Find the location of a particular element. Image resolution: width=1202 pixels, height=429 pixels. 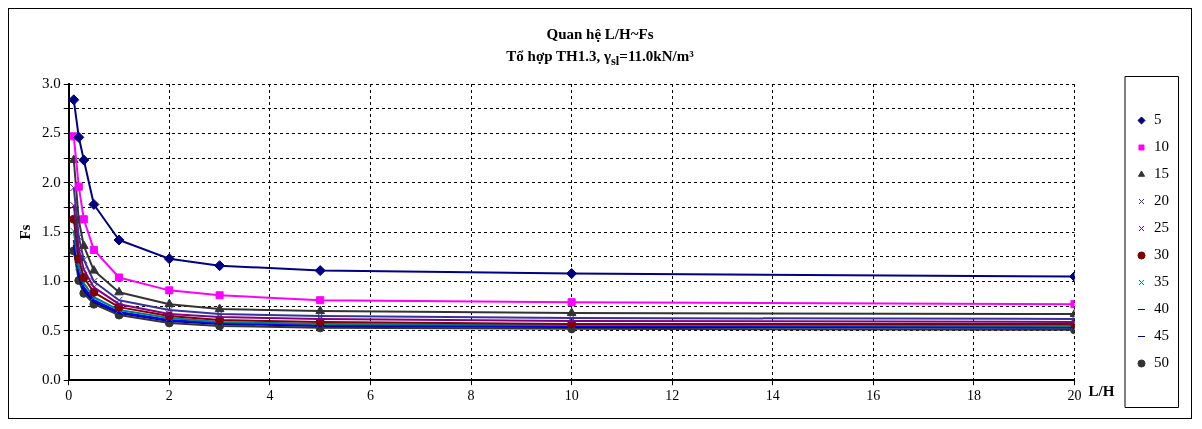

x-tick-label: 12 is located at coordinates (672, 396).